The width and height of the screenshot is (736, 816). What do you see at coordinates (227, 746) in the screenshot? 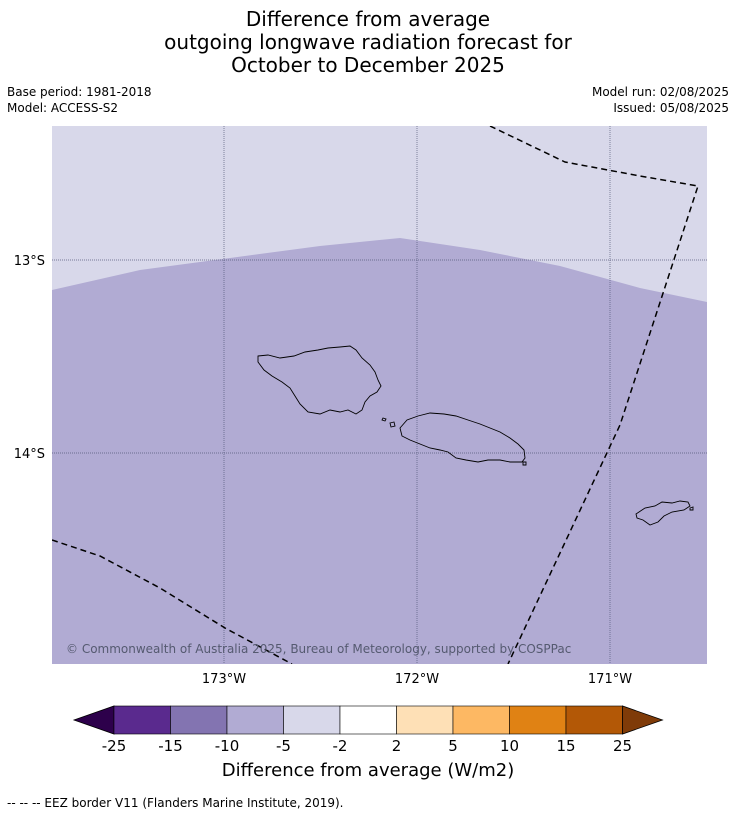
I see `colorbar-tick-label: -10` at bounding box center [227, 746].